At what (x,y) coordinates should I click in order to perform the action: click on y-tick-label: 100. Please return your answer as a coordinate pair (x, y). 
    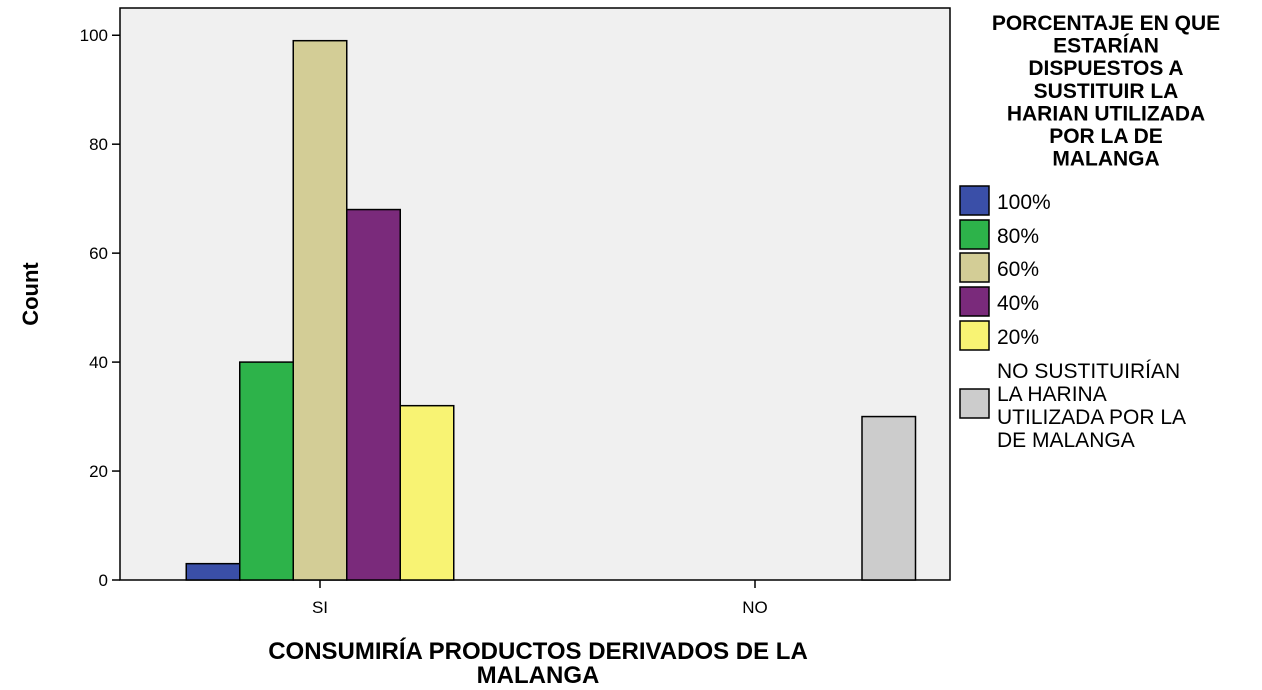
    Looking at the image, I should click on (94, 35).